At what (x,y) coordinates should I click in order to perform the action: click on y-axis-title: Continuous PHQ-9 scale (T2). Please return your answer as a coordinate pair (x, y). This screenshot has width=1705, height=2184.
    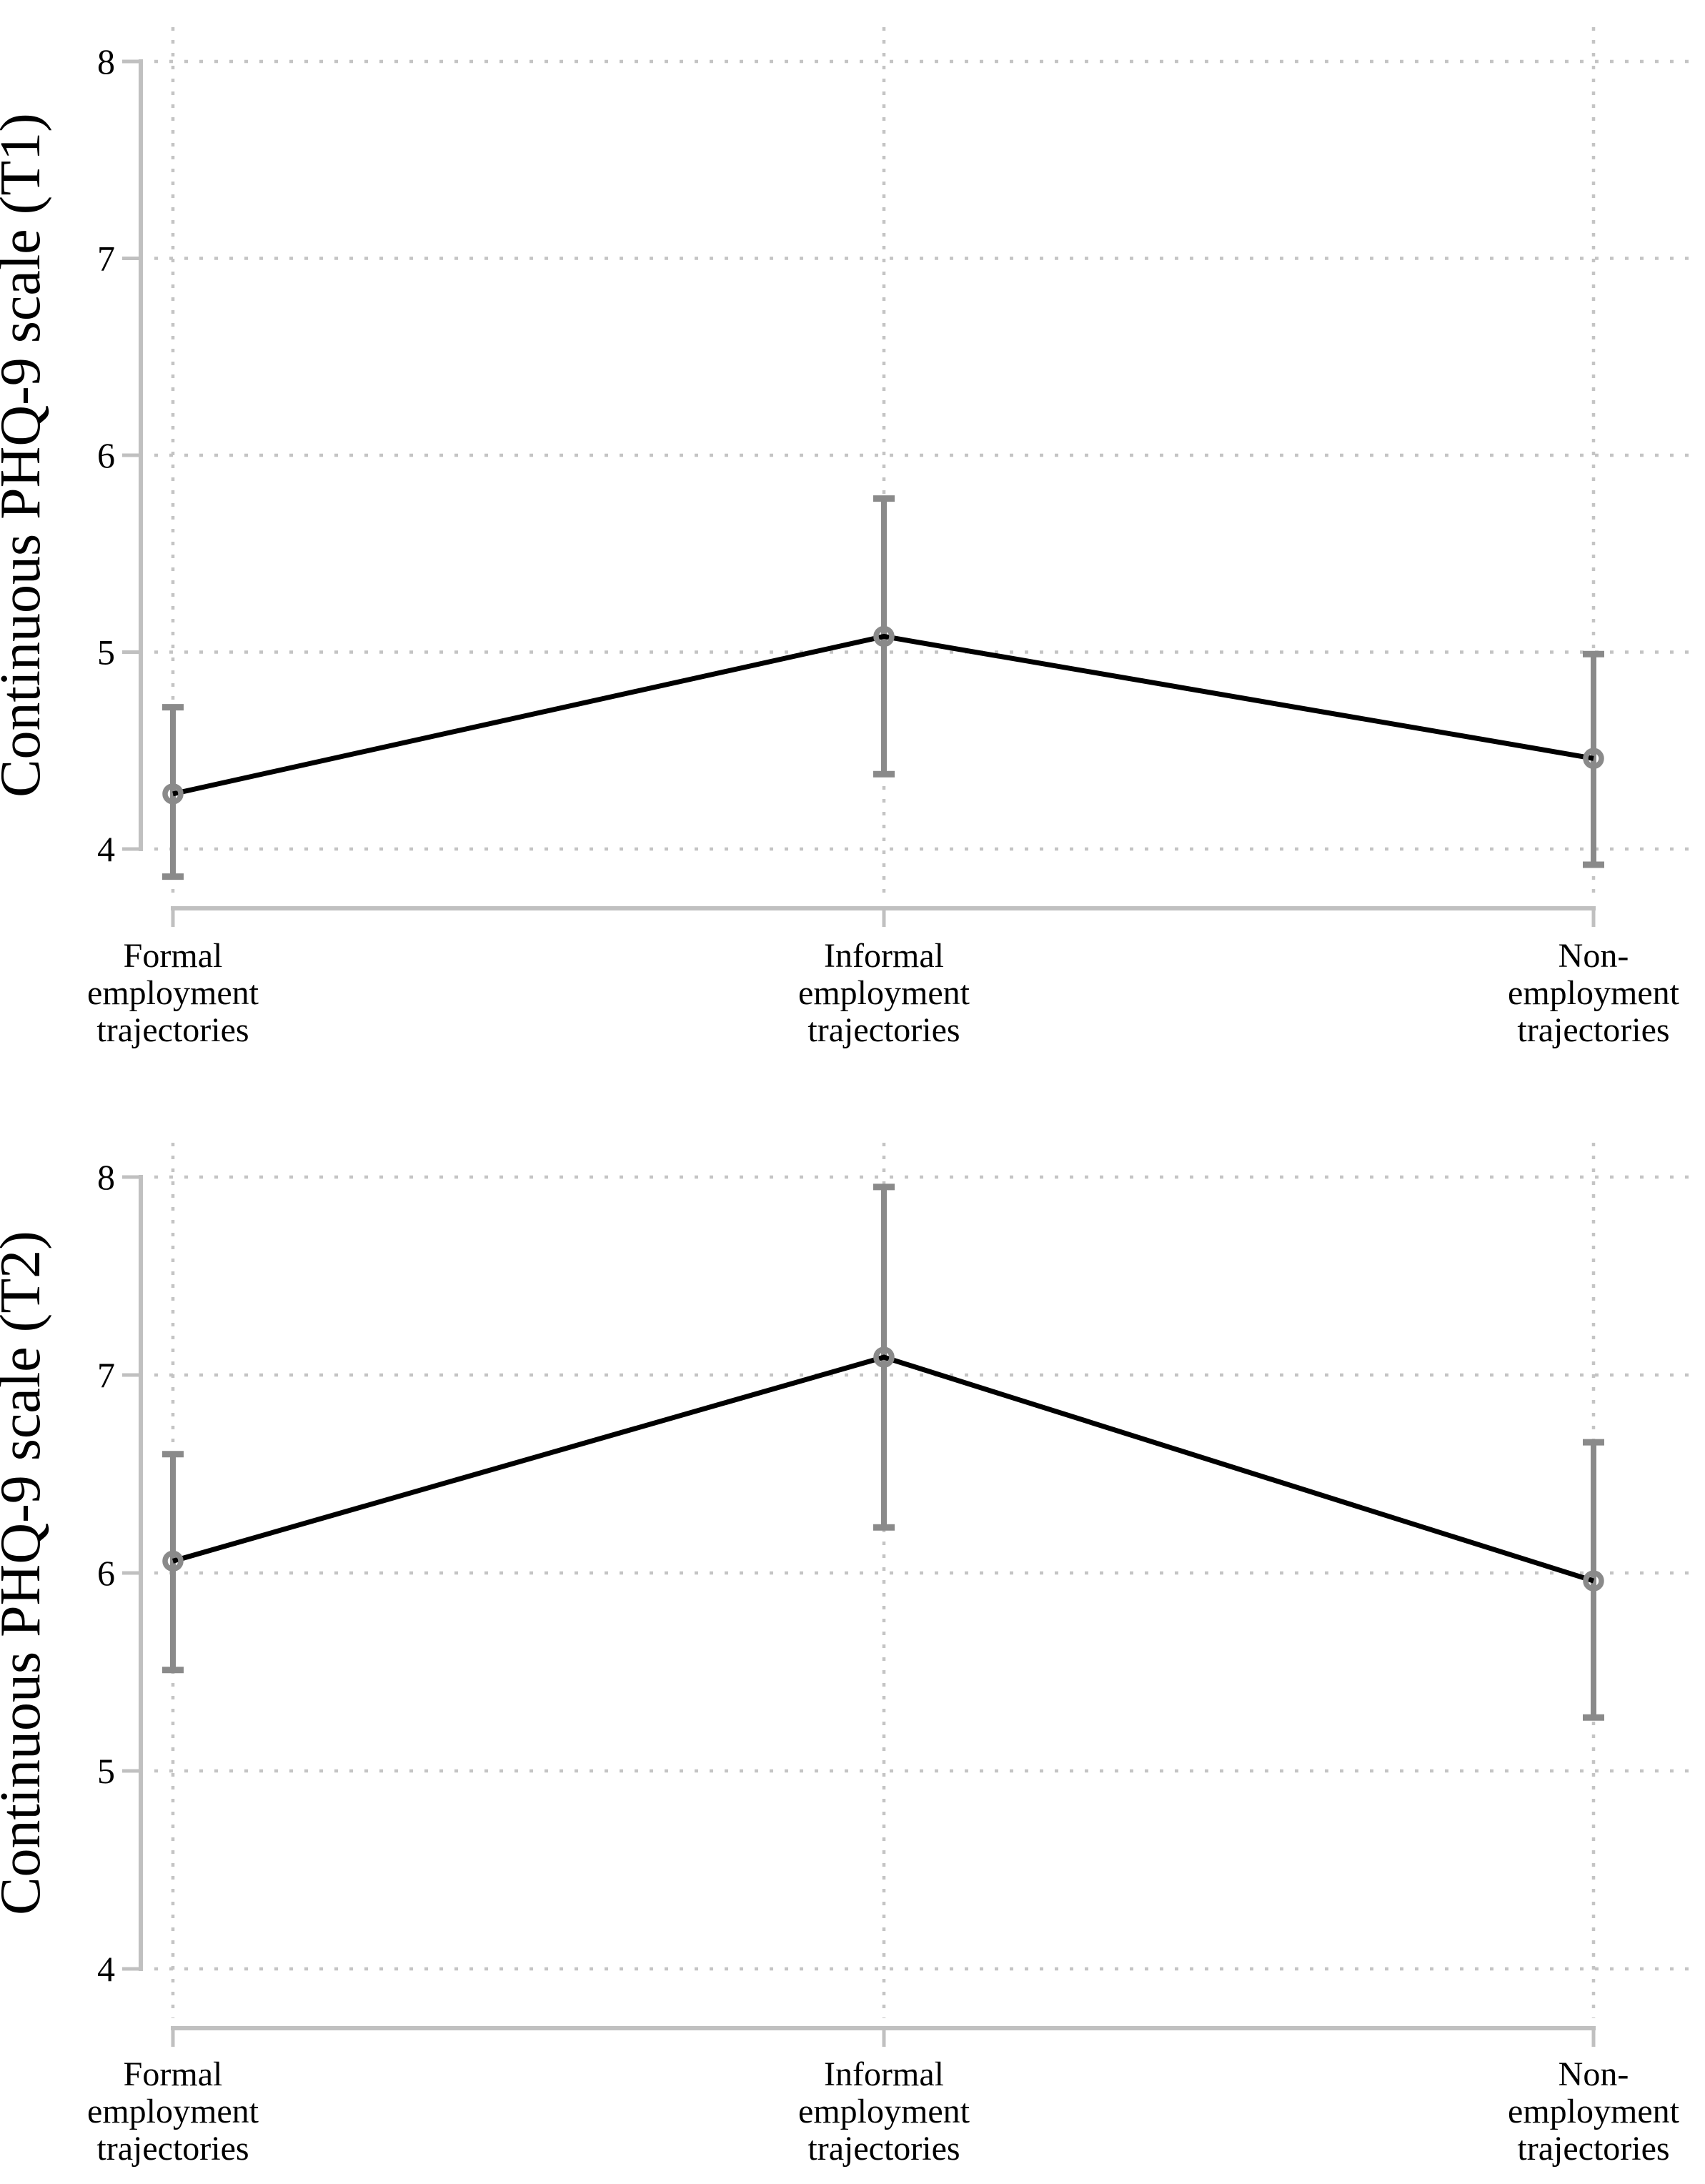
    Looking at the image, I should click on (26, 1573).